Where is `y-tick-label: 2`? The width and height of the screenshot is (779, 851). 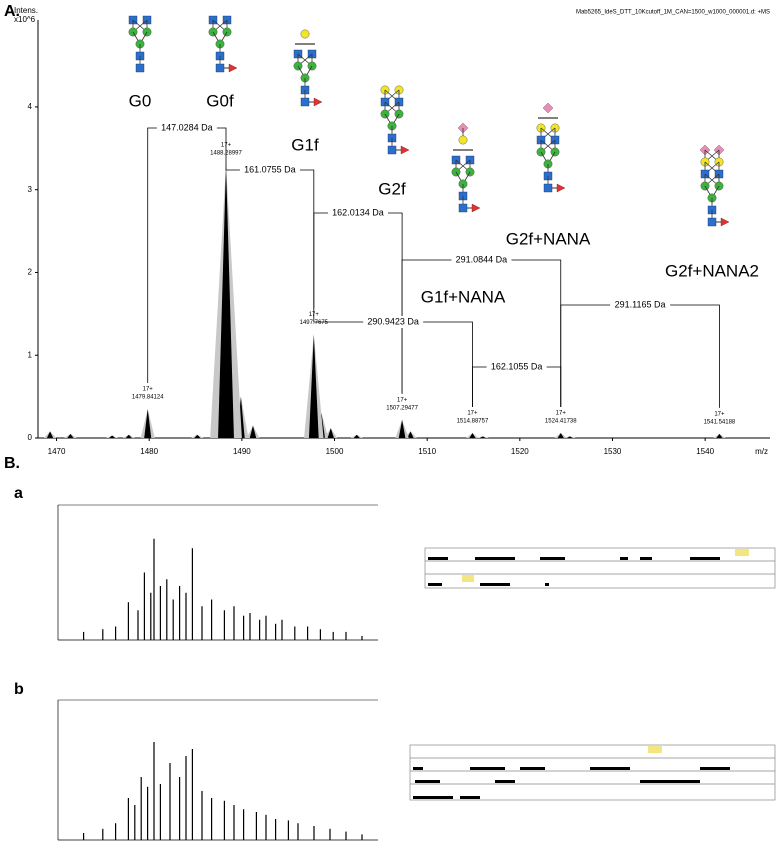 y-tick-label: 2 is located at coordinates (30, 272).